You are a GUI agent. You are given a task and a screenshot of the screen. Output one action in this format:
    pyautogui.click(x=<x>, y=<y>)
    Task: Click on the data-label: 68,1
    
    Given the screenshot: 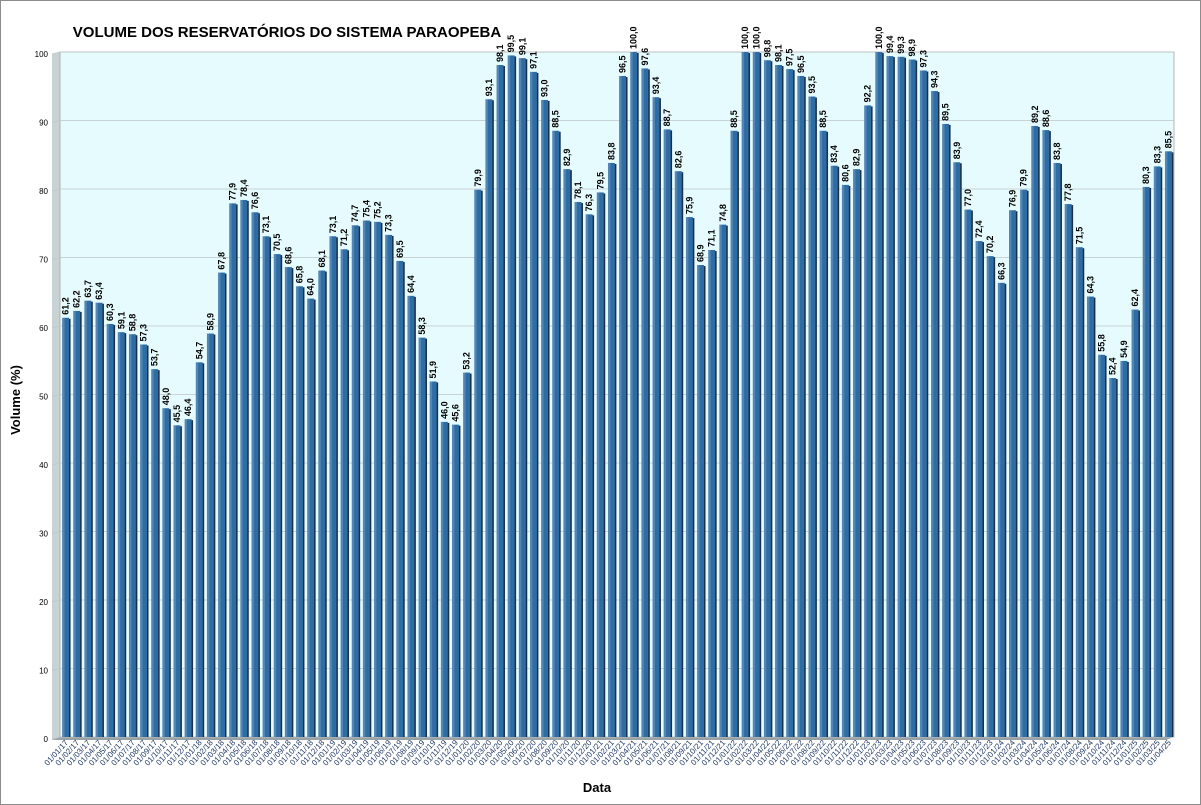 What is the action you would take?
    pyautogui.click(x=322, y=259)
    